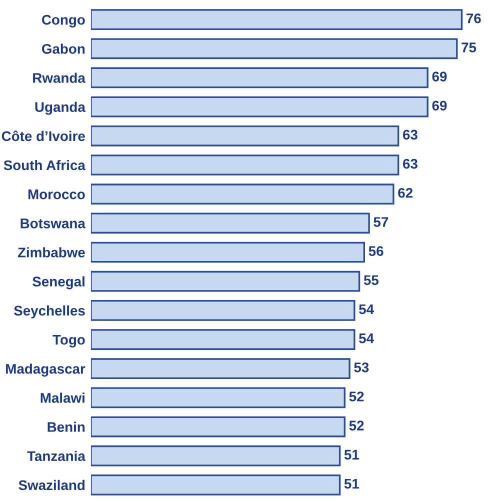 The image size is (489, 502). Describe the element at coordinates (43, 136) in the screenshot. I see `y-tick-label: Côte d’Ivoire` at that location.